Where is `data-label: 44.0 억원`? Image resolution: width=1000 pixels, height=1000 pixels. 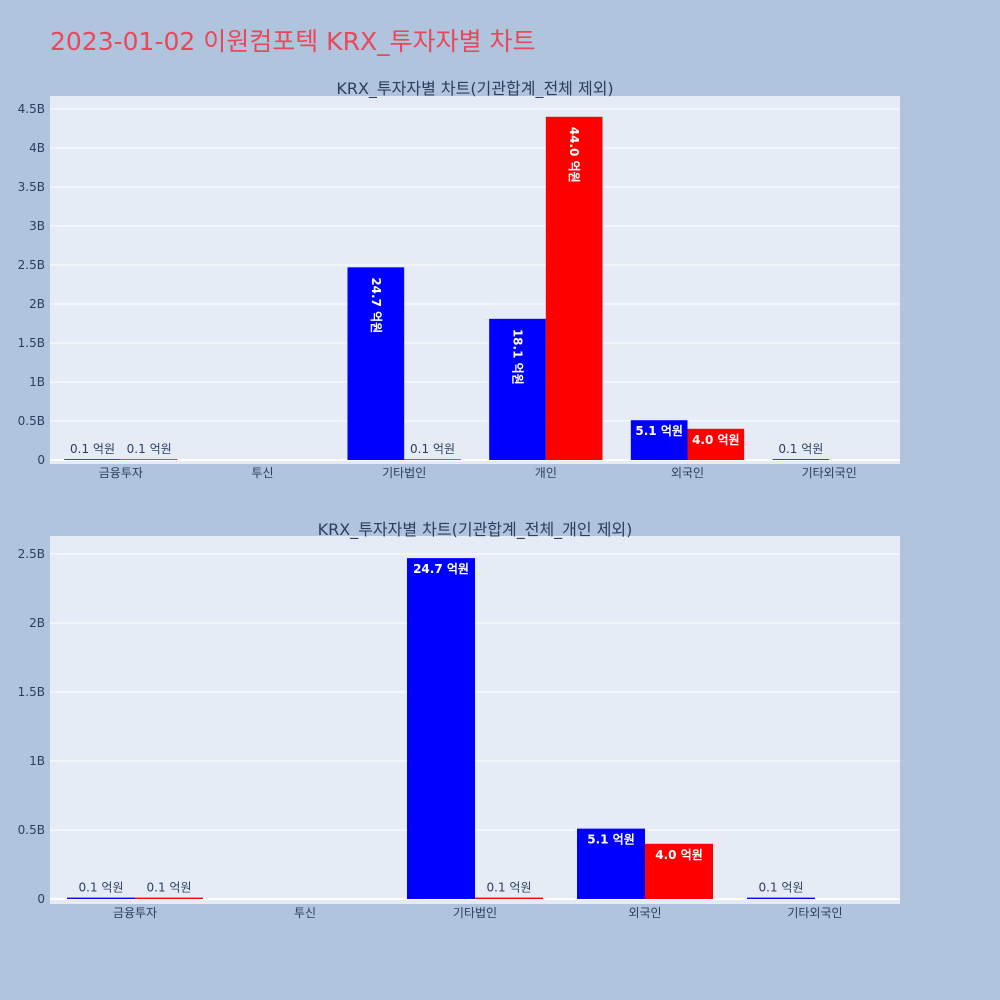 data-label: 44.0 억원 is located at coordinates (574, 155).